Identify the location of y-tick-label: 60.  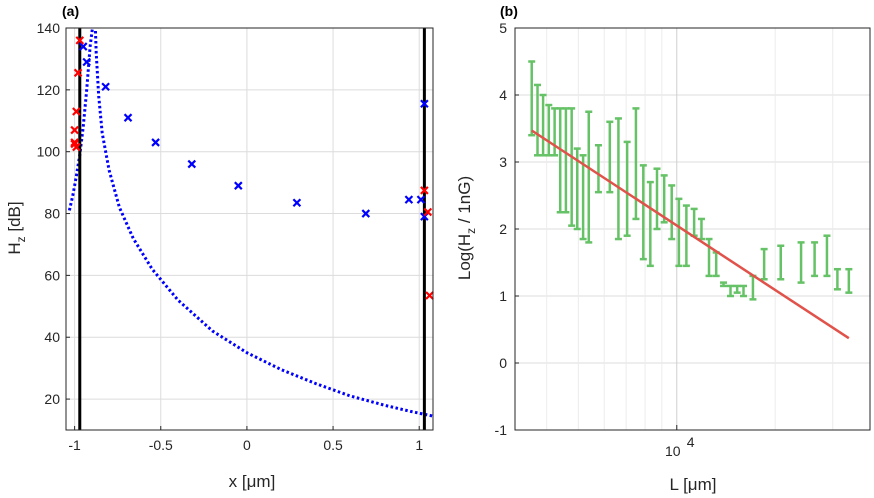
(52, 275).